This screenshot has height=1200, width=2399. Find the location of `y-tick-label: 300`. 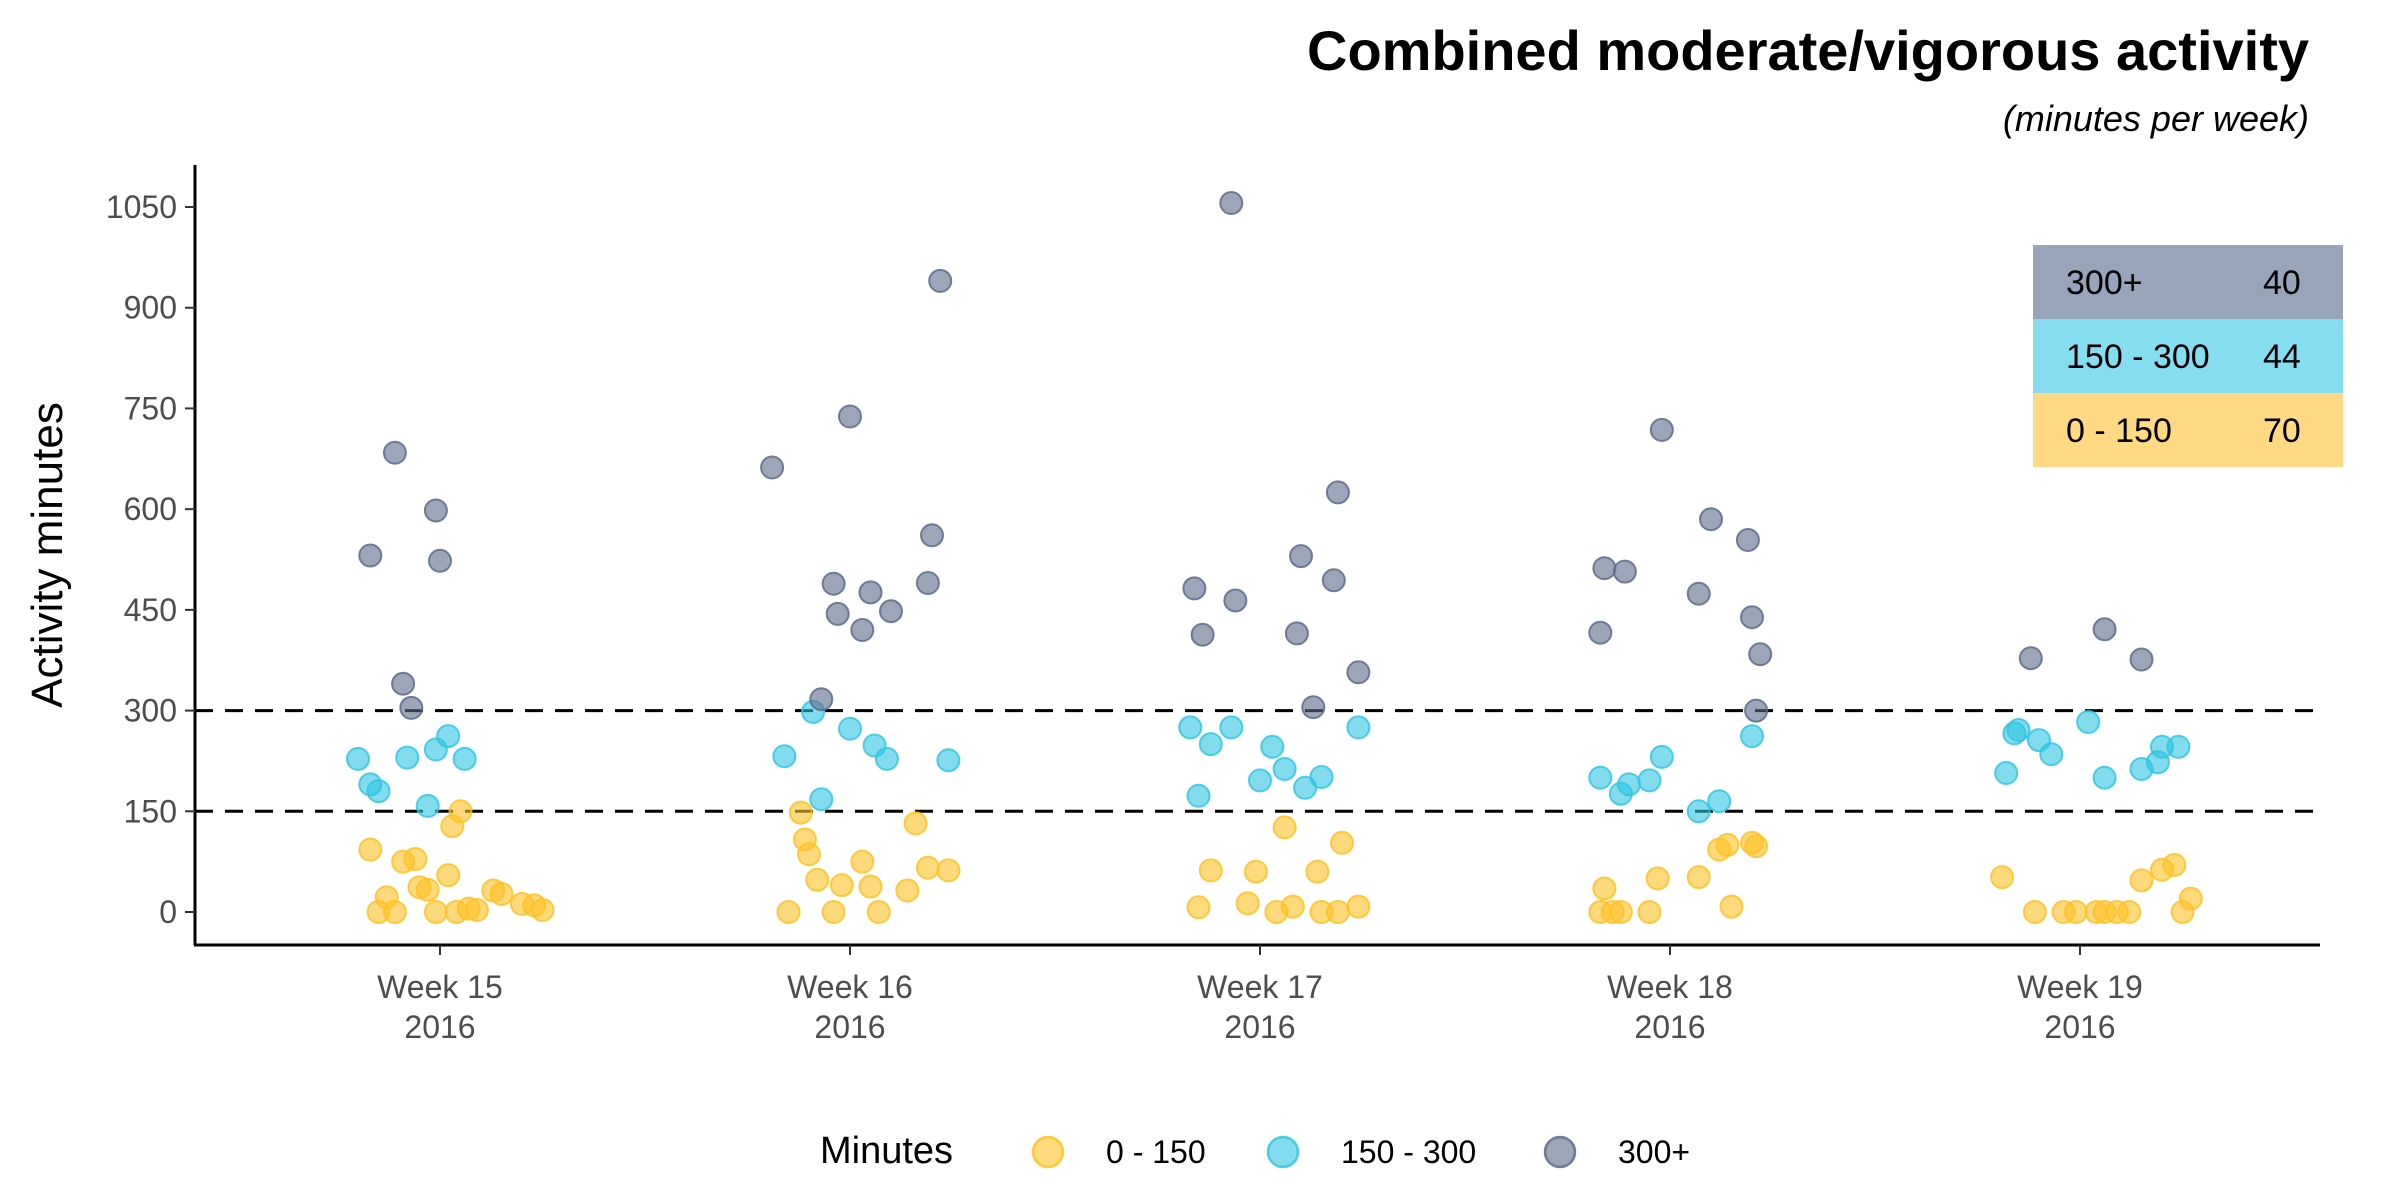

y-tick-label: 300 is located at coordinates (150, 711).